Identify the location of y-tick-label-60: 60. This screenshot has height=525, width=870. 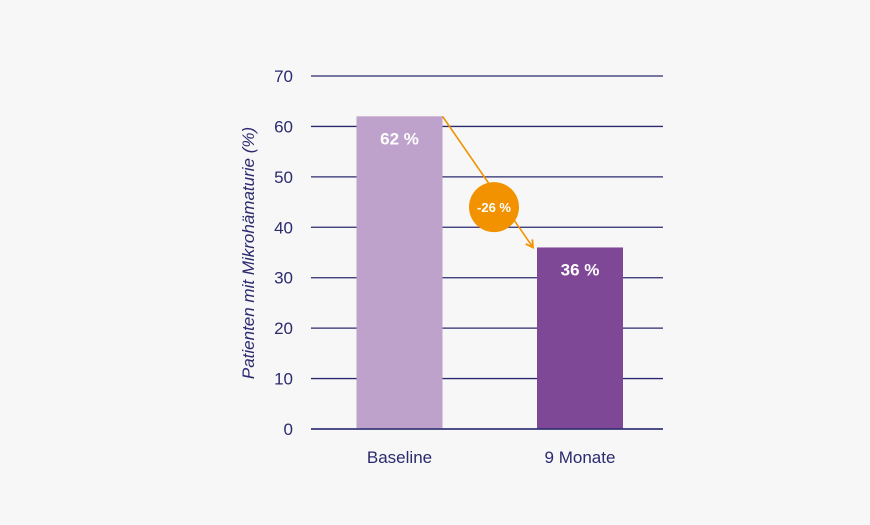
(283, 126).